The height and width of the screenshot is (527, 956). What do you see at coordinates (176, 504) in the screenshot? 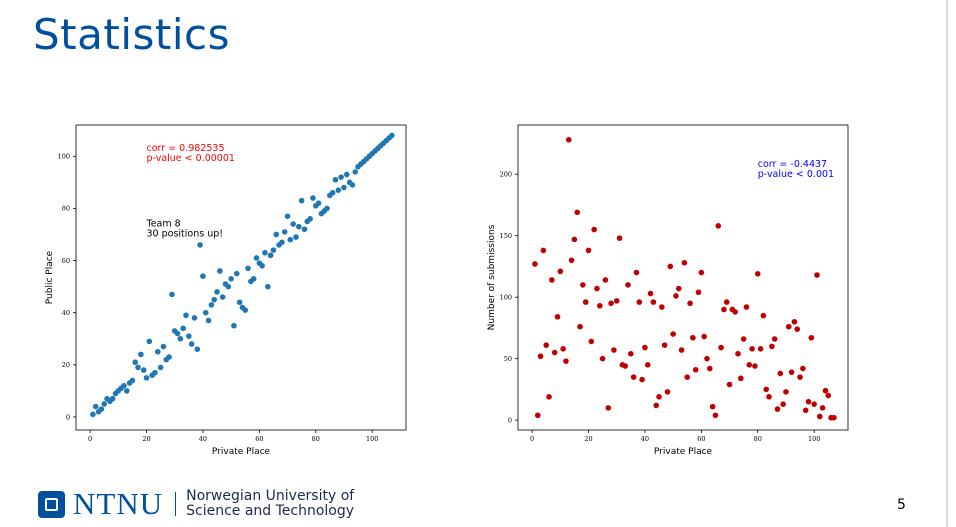
I see `footer-divider` at bounding box center [176, 504].